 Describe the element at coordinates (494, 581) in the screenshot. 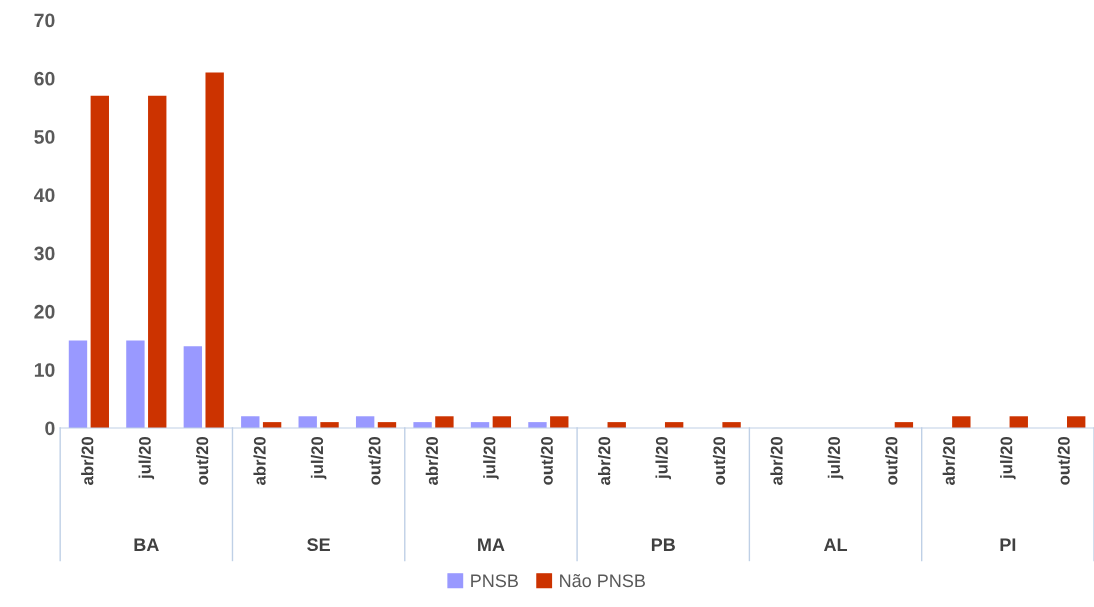

I see `legend-label: PNSB` at that location.